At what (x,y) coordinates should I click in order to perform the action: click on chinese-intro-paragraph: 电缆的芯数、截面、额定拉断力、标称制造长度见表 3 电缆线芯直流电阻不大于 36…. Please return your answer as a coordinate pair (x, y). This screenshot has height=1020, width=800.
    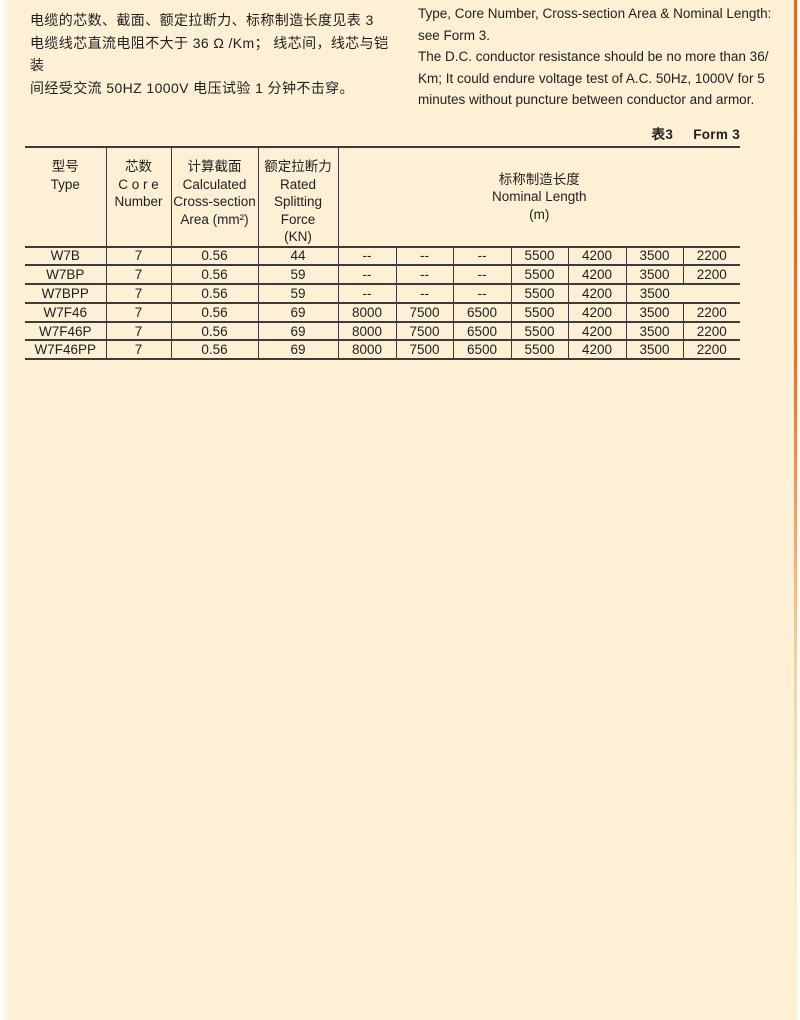
    Looking at the image, I should click on (216, 54).